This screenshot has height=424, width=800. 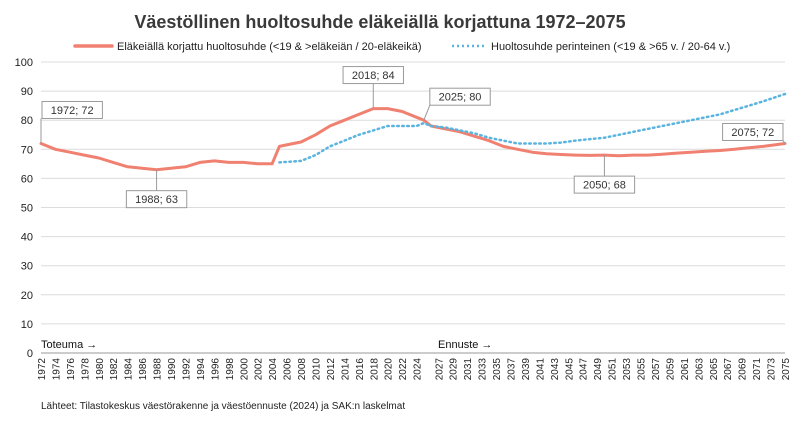 What do you see at coordinates (331, 369) in the screenshot?
I see `x-tick-label-2012: 2012` at bounding box center [331, 369].